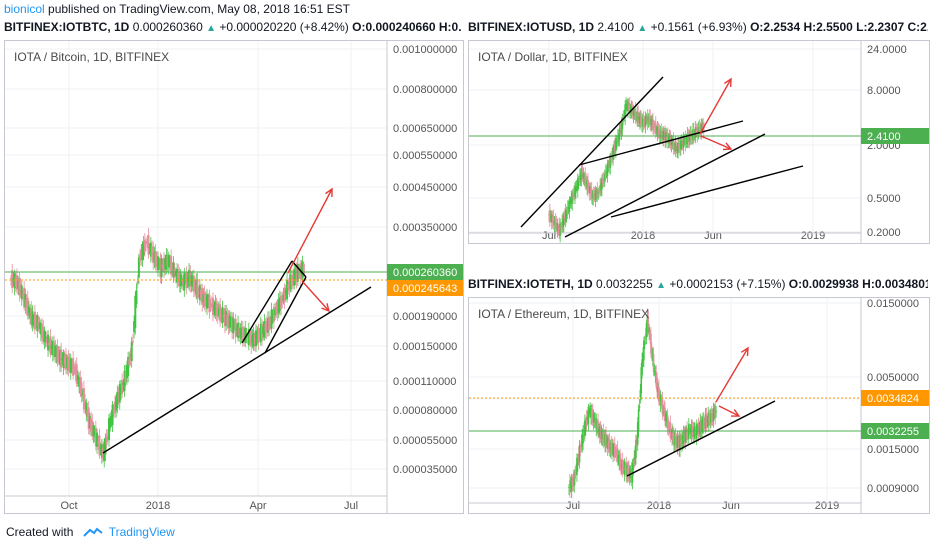 The width and height of the screenshot is (932, 550). Describe the element at coordinates (329, 192) in the screenshot. I see `projection-arrow-head` at that location.